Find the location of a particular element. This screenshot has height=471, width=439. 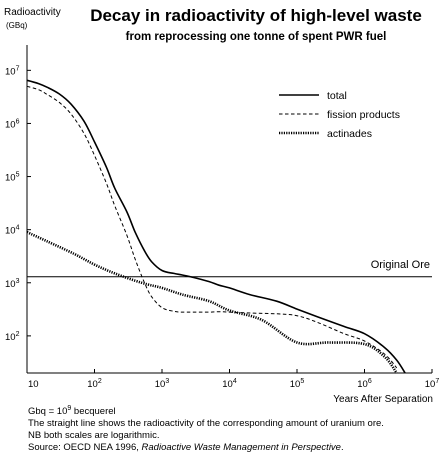

original-ore-label: Original Ore is located at coordinates (400, 265).